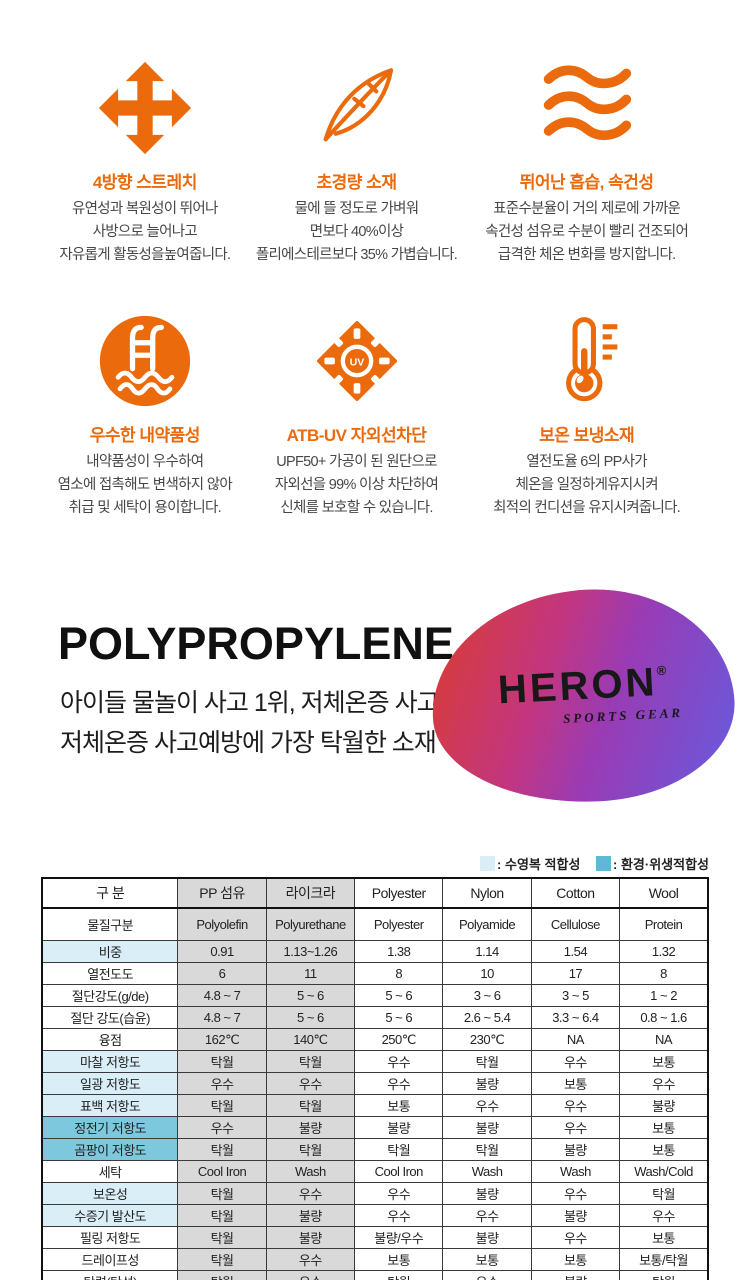  I want to click on table-cell: Protein, so click(664, 924).